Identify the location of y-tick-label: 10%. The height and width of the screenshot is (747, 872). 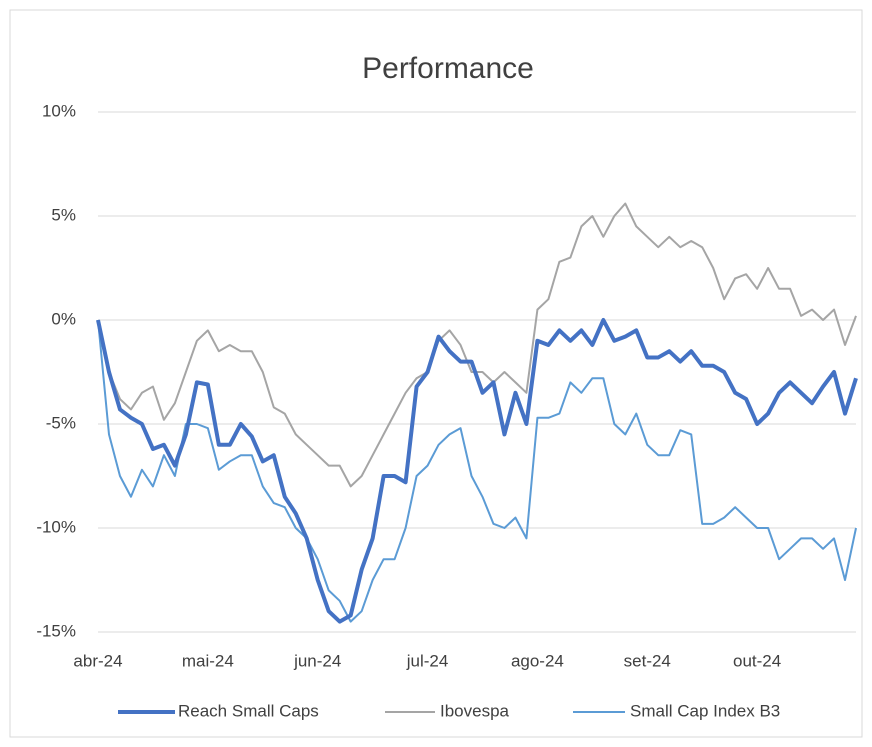
(59, 110).